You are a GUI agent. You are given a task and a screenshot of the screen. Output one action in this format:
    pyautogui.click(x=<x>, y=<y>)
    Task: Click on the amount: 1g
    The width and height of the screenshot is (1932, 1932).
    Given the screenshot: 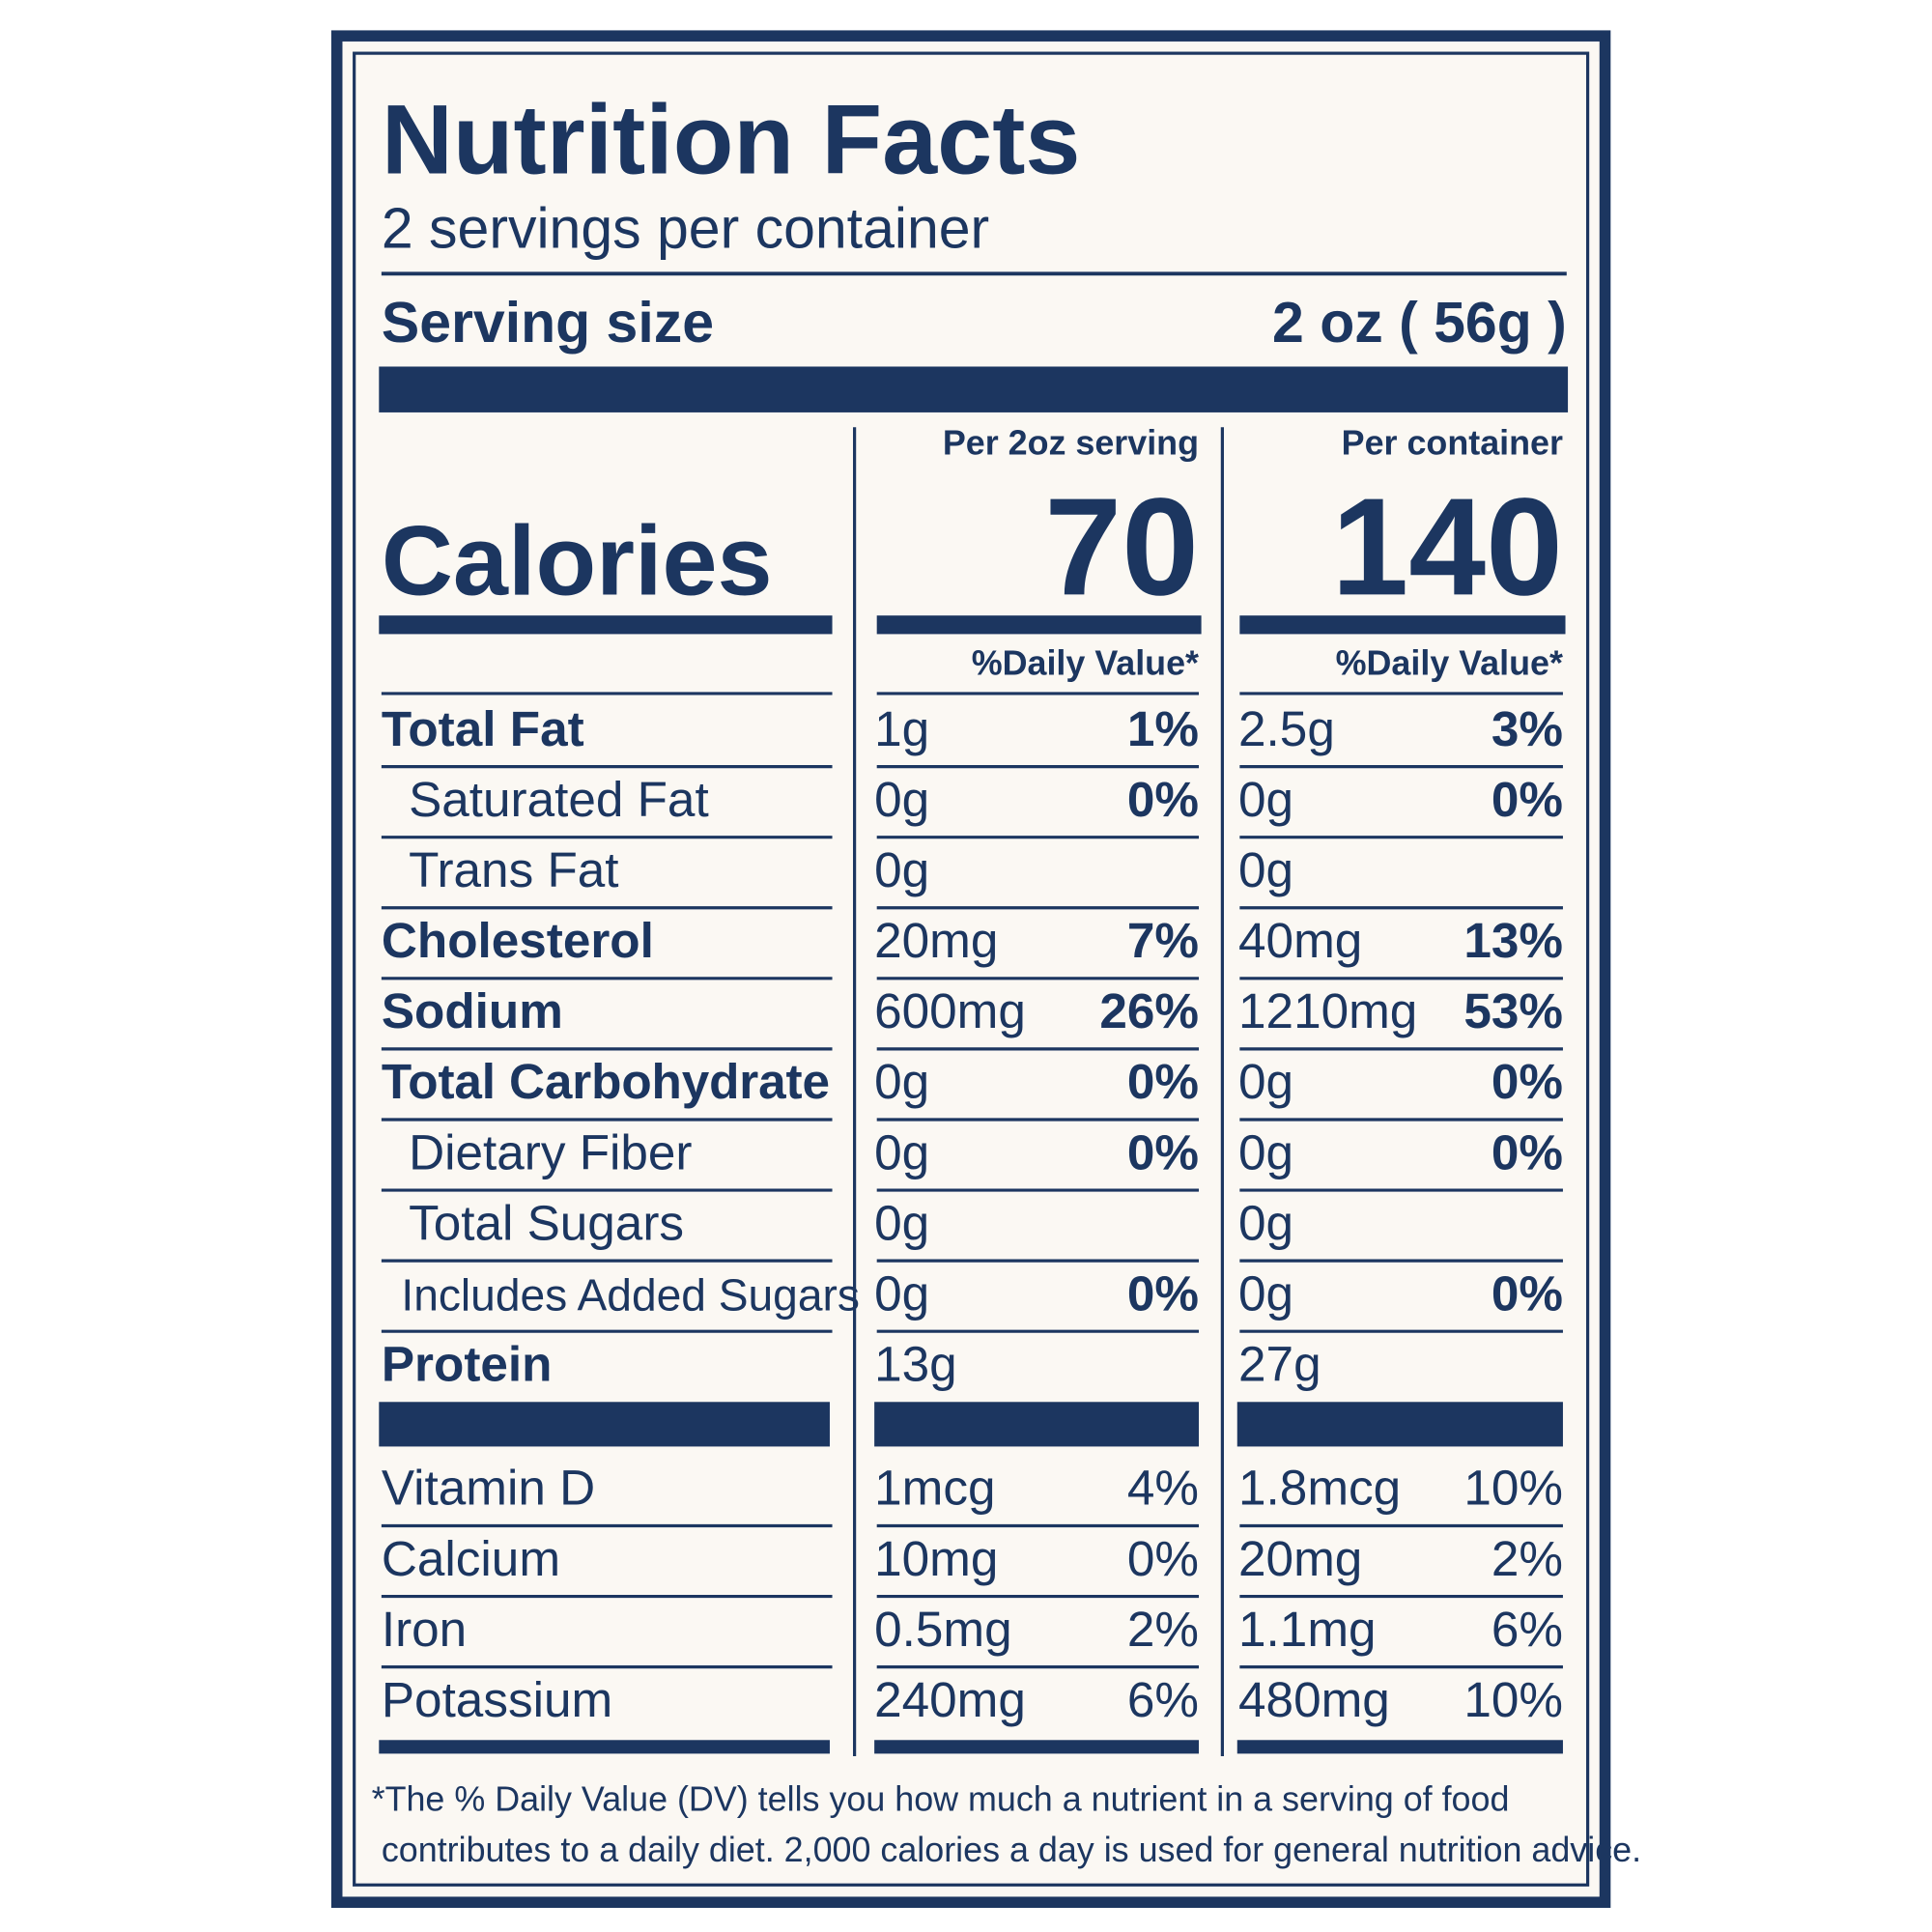 What is the action you would take?
    pyautogui.click(x=901, y=728)
    